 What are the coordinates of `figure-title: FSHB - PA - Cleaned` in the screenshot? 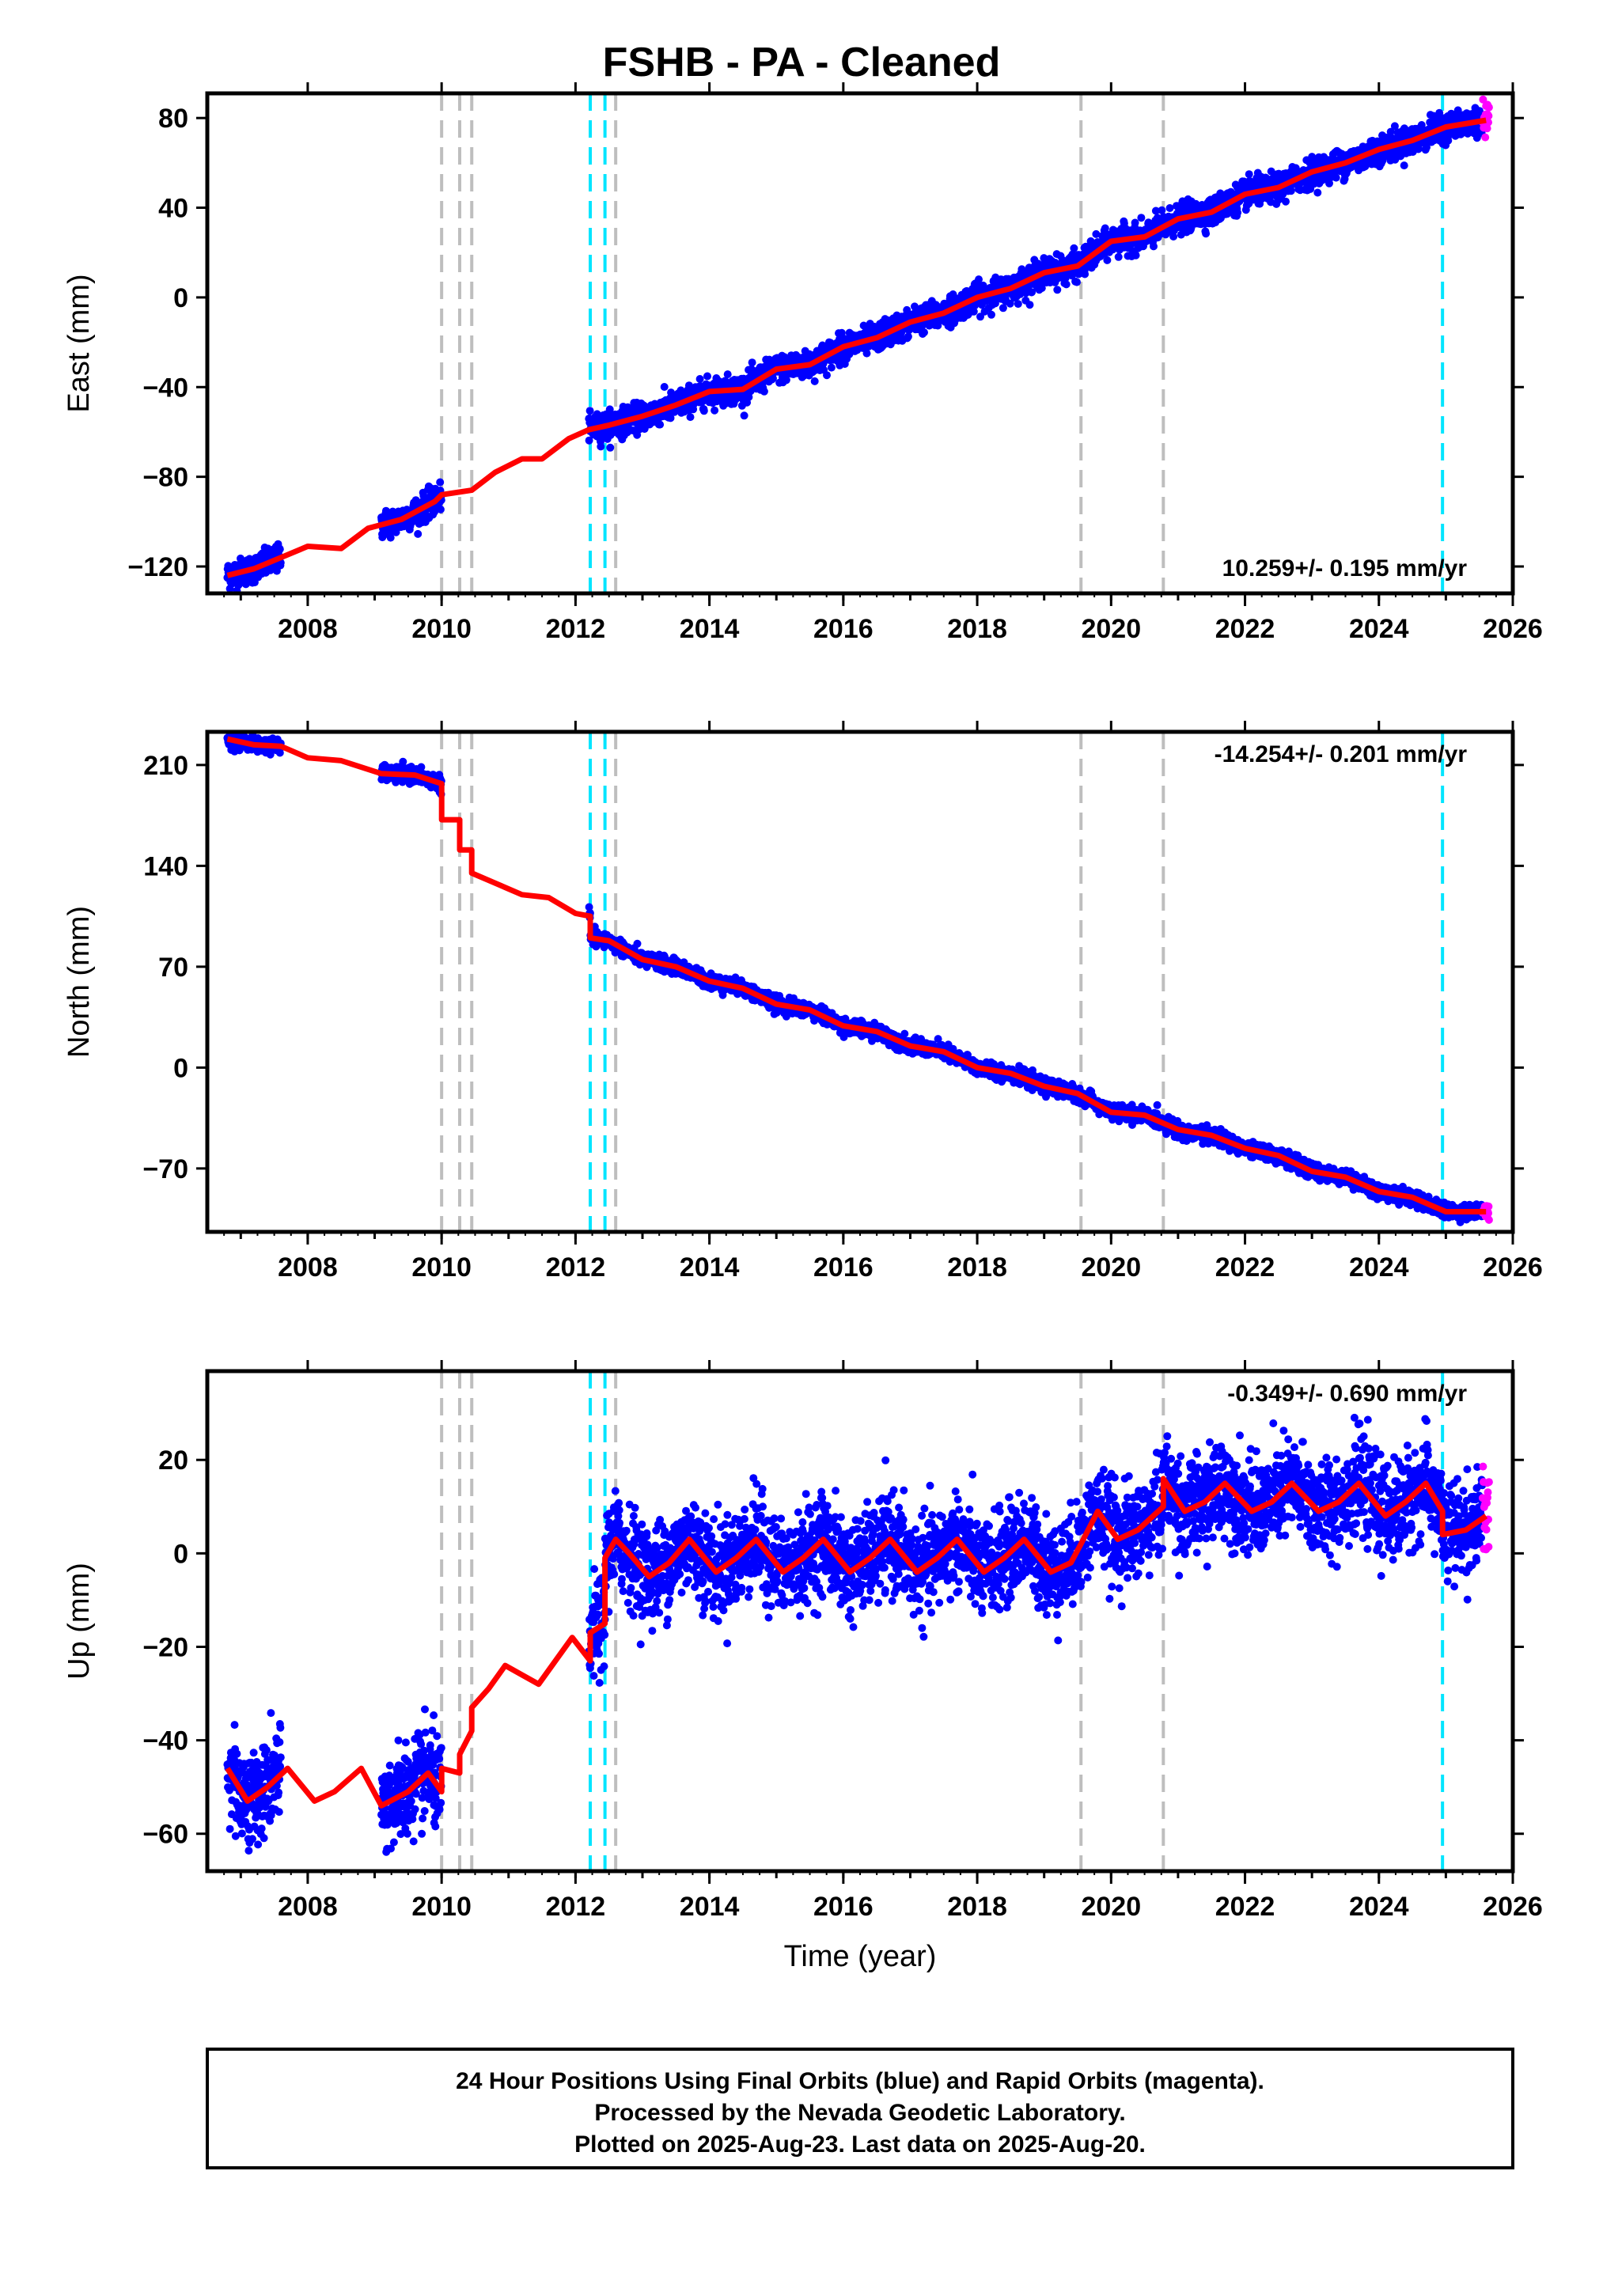 It's located at (802, 63).